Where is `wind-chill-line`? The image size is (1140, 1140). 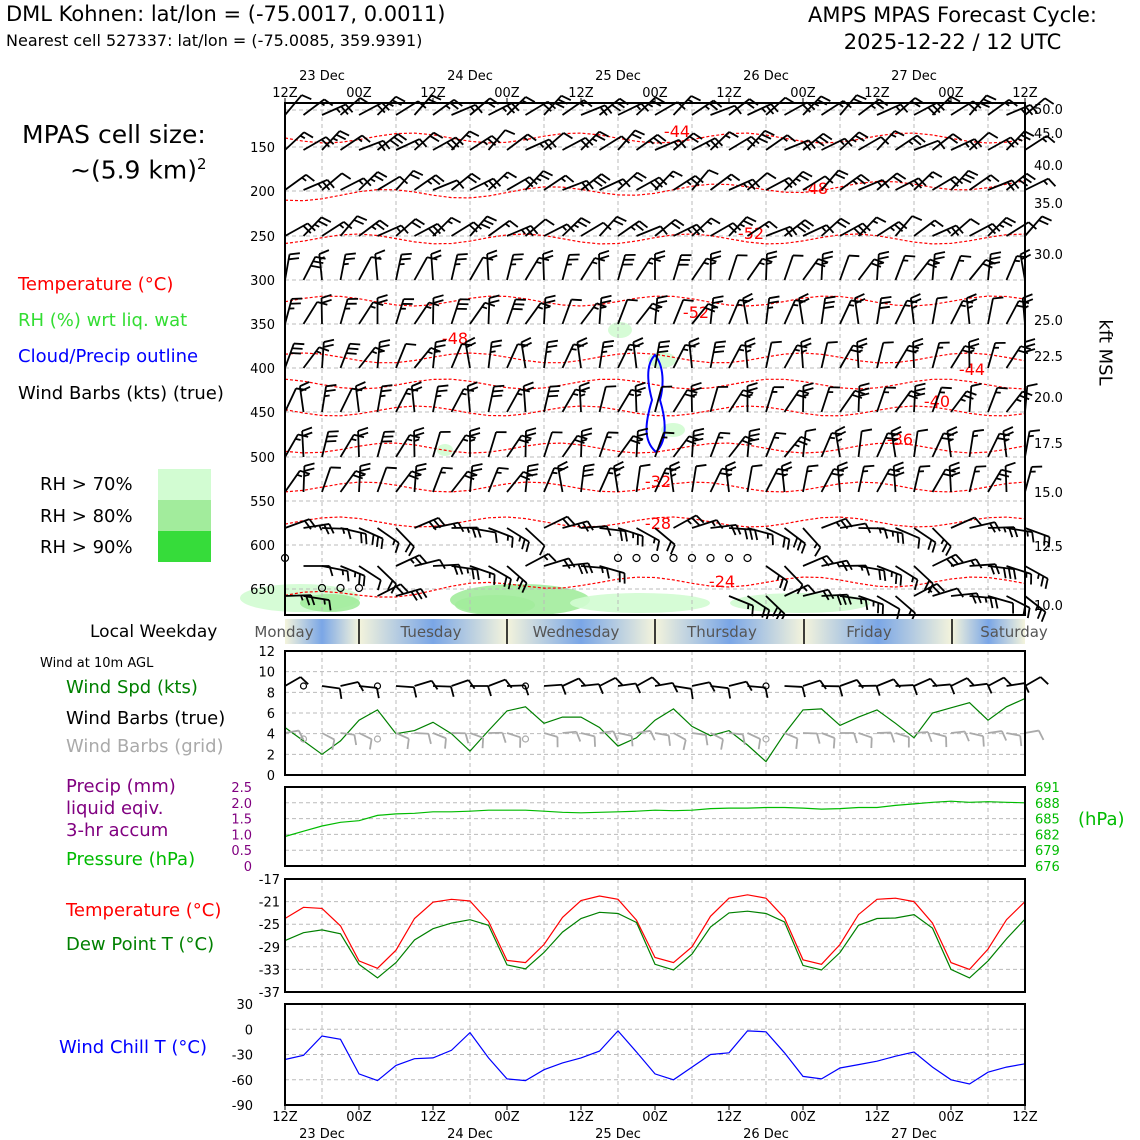 wind-chill-line is located at coordinates (655, 1057).